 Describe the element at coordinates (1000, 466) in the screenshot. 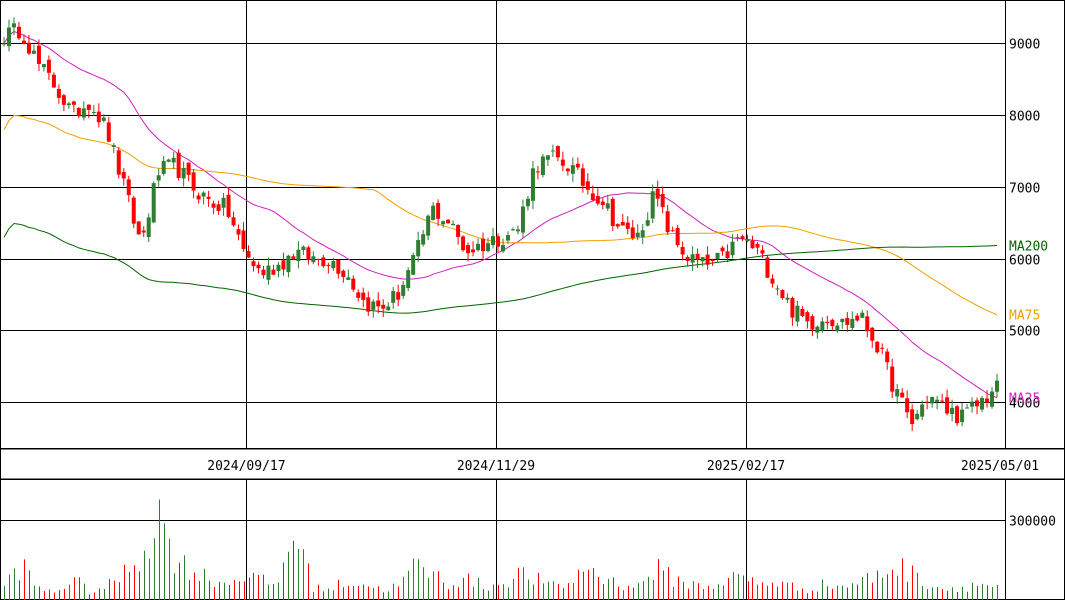

I see `date-tick-label: 2025/05/01` at that location.